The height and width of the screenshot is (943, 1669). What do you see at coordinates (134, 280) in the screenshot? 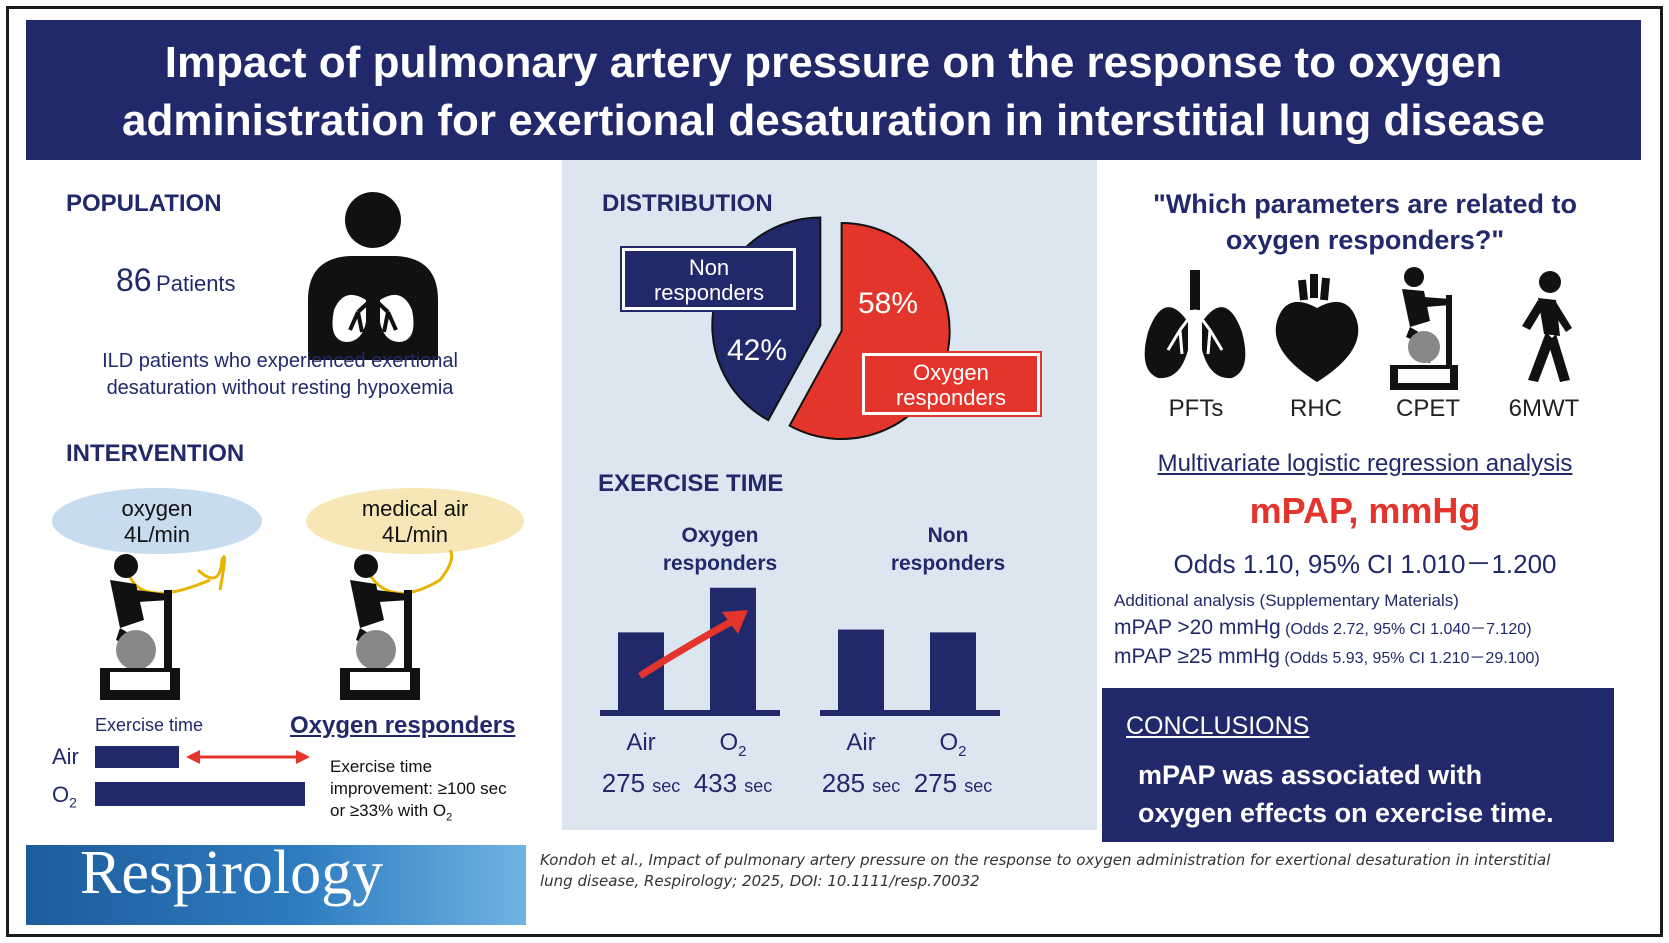
I see `patient-count-number: 86` at bounding box center [134, 280].